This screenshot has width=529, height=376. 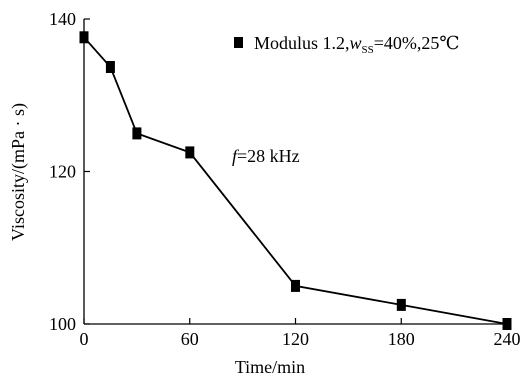 What do you see at coordinates (62, 19) in the screenshot?
I see `y-tick-label: 140` at bounding box center [62, 19].